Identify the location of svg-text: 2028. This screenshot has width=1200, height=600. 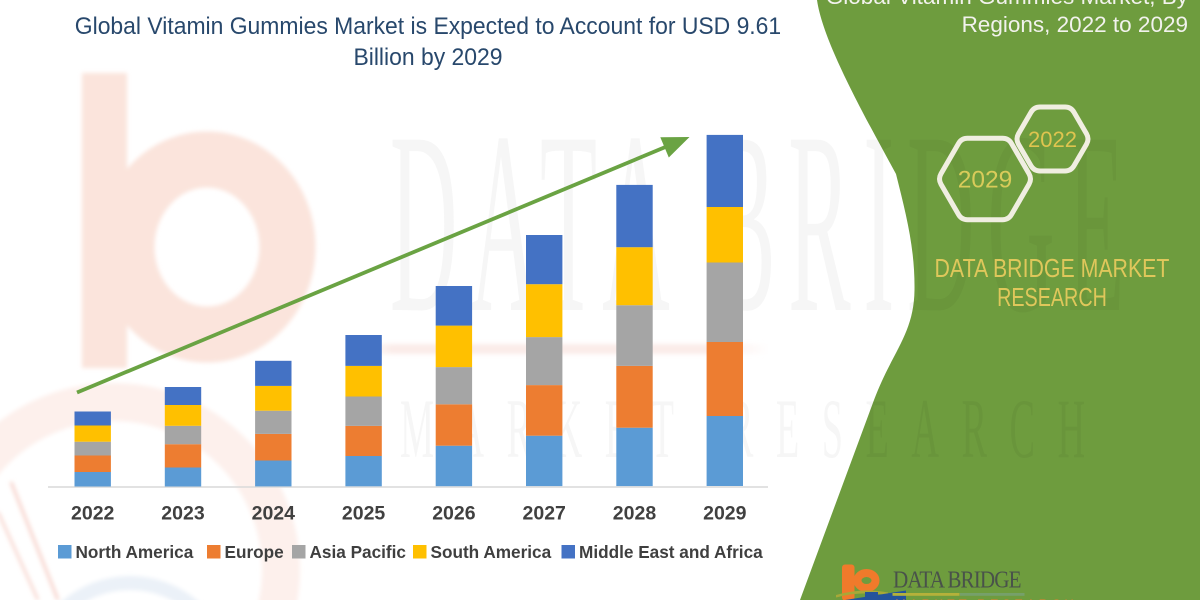
(635, 514).